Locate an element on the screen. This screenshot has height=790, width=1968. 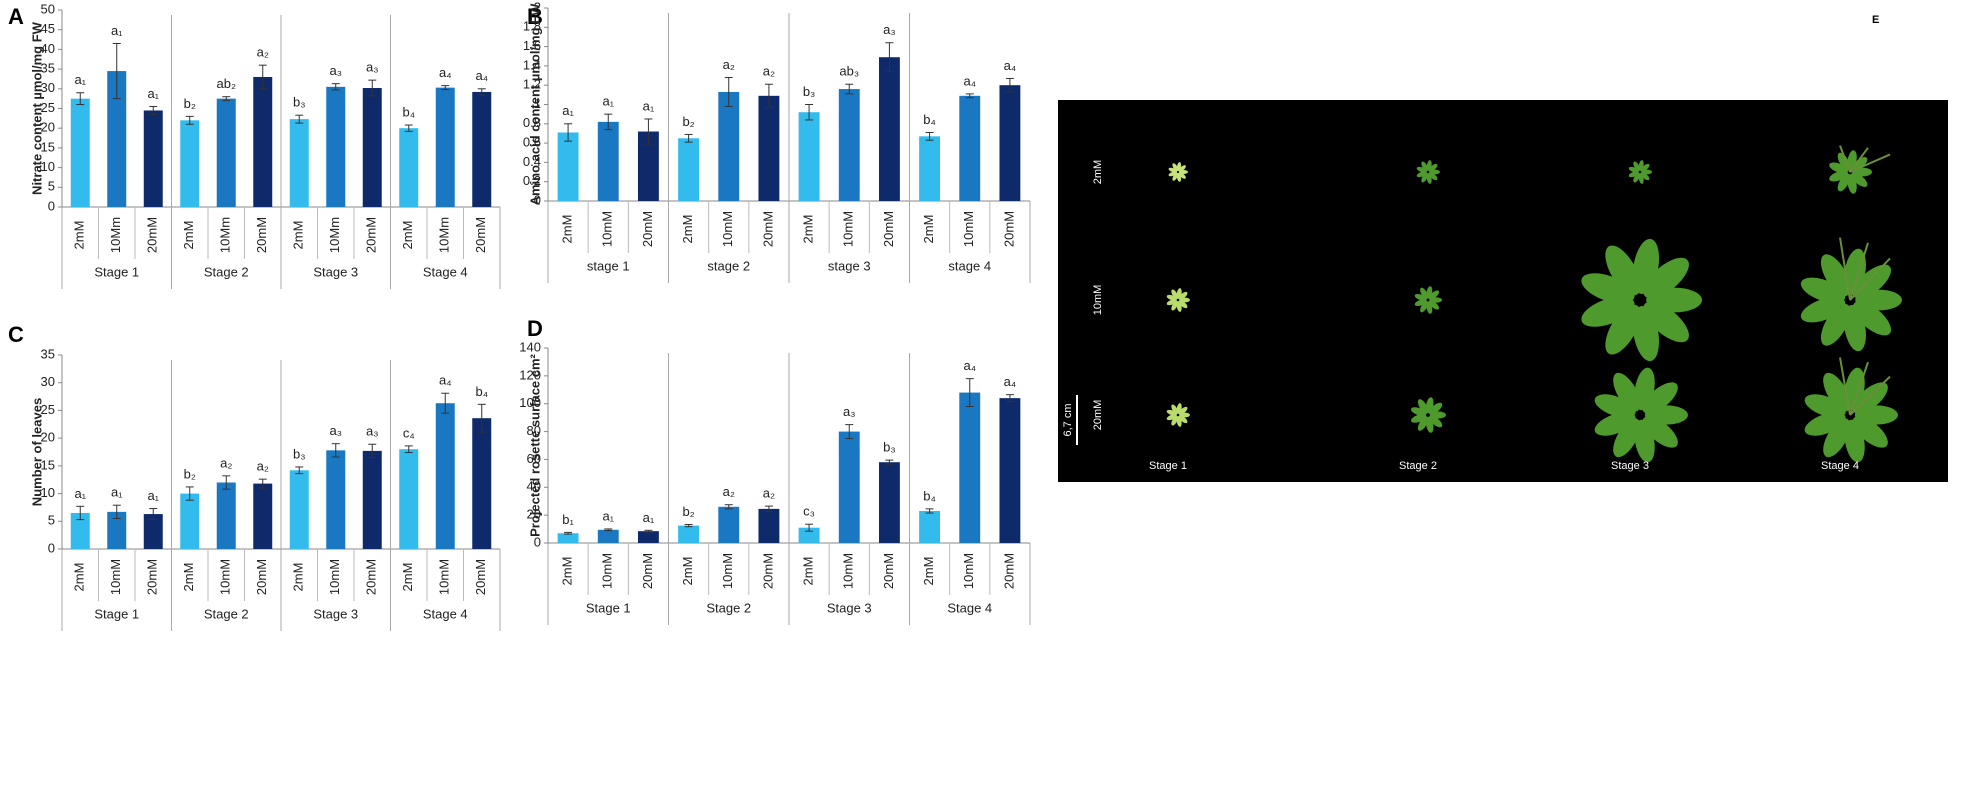
group-label: Stage 4 is located at coordinates (445, 271).